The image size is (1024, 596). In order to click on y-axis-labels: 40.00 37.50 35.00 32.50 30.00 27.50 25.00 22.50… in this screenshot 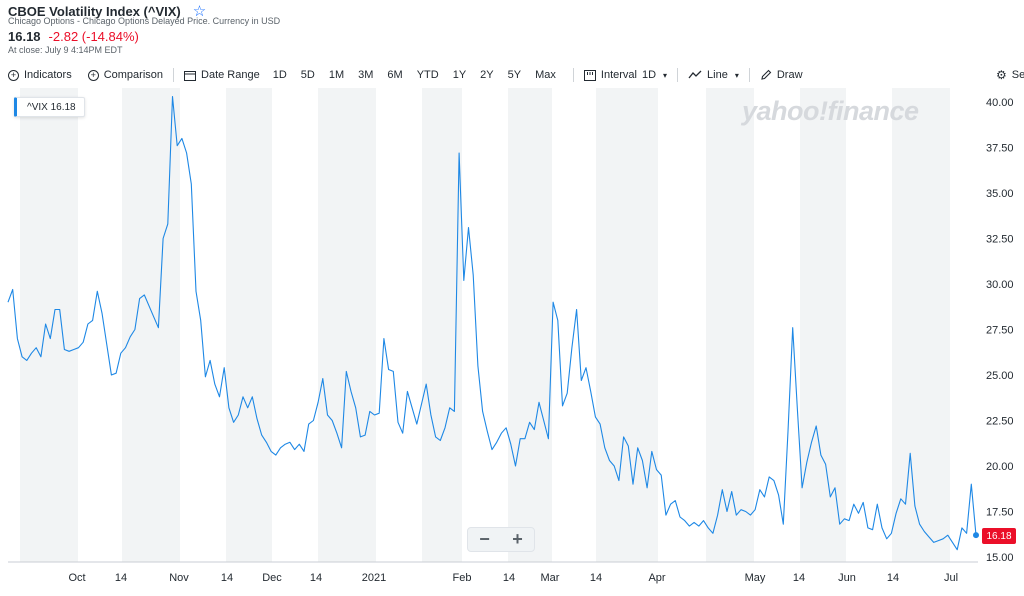, I will do `click(1000, 330)`.